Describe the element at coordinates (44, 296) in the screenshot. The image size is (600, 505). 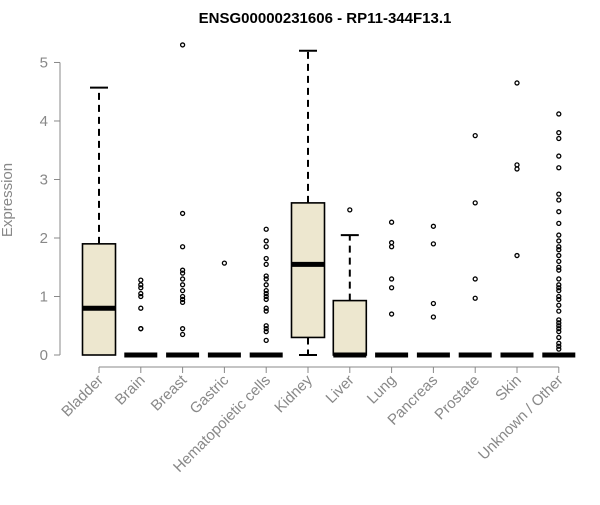
I see `y-tick-label: 1` at that location.